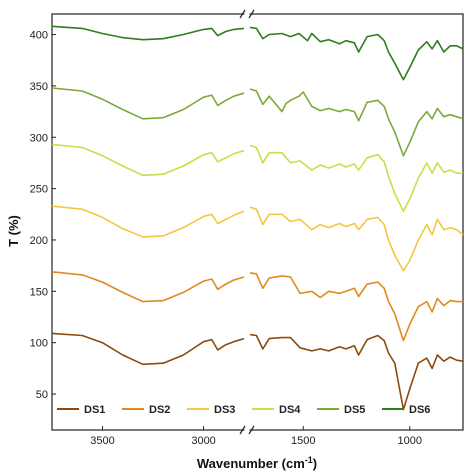 The height and width of the screenshot is (475, 474). What do you see at coordinates (159, 410) in the screenshot?
I see `legend-label-ds2: DS2` at bounding box center [159, 410].